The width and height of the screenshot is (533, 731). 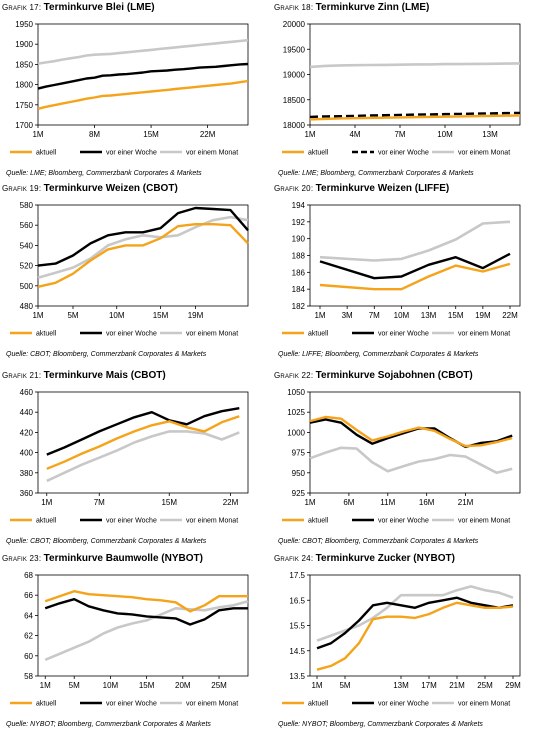 What do you see at coordinates (299, 453) in the screenshot?
I see `y-tick-label: 975` at bounding box center [299, 453].